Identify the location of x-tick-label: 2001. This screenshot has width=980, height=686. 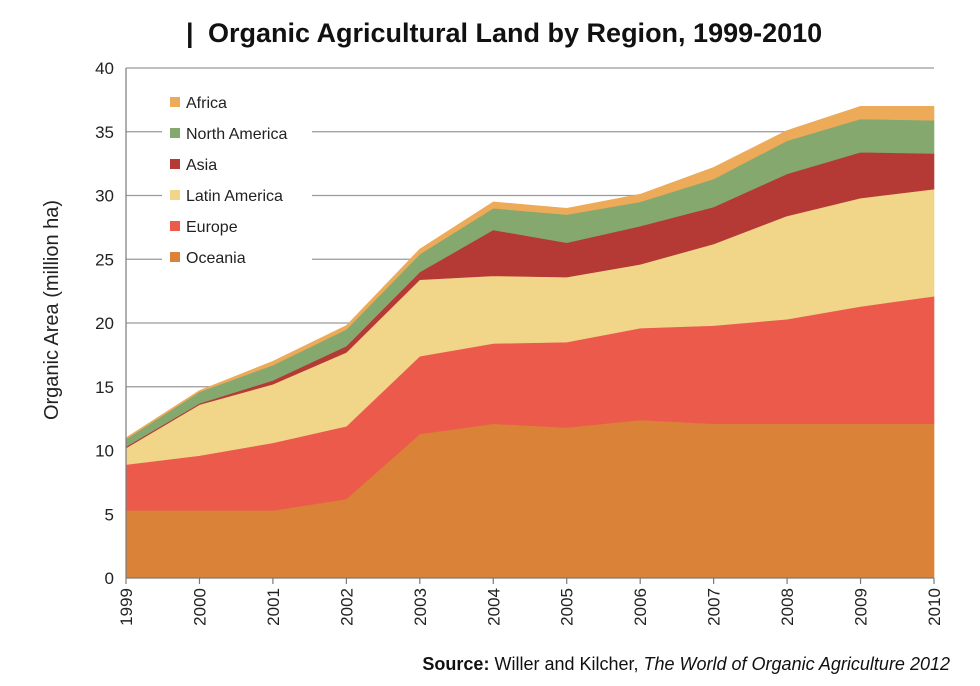
(273, 607).